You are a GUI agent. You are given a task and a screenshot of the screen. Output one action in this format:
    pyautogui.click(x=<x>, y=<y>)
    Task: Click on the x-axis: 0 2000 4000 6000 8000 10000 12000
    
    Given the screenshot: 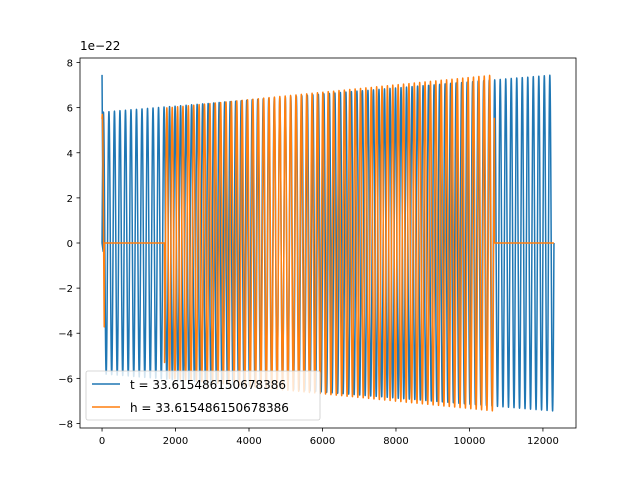 What is the action you would take?
    pyautogui.click(x=329, y=437)
    